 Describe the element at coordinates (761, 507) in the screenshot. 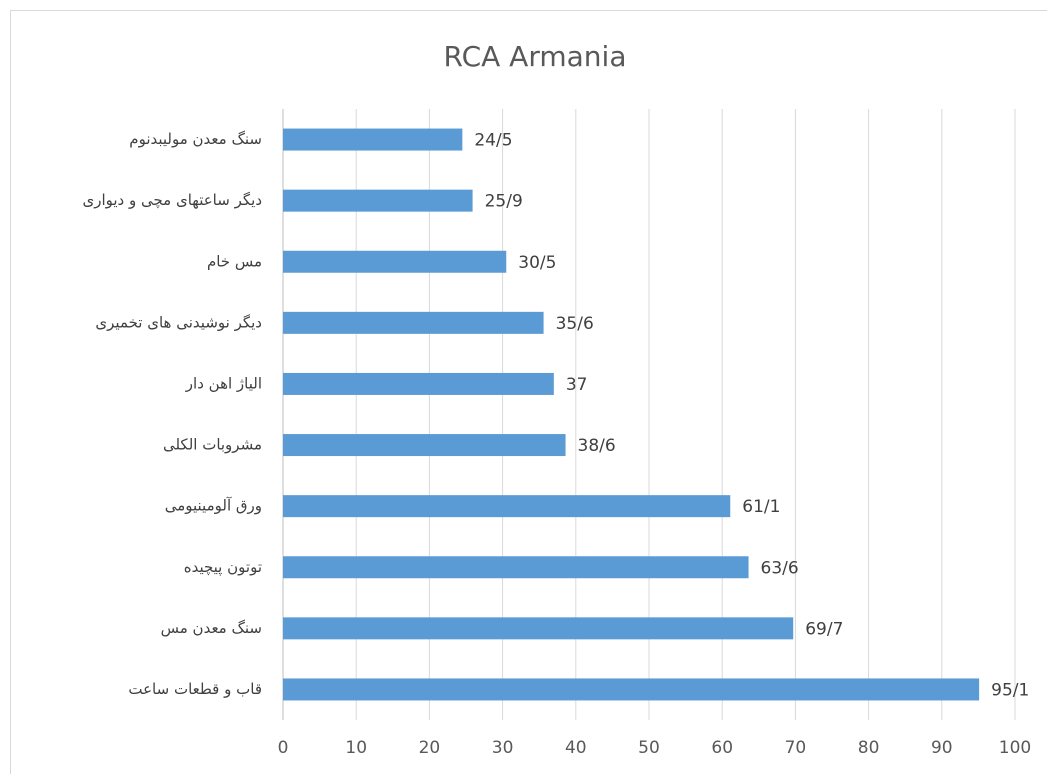

I see `value-label: 61/1` at that location.